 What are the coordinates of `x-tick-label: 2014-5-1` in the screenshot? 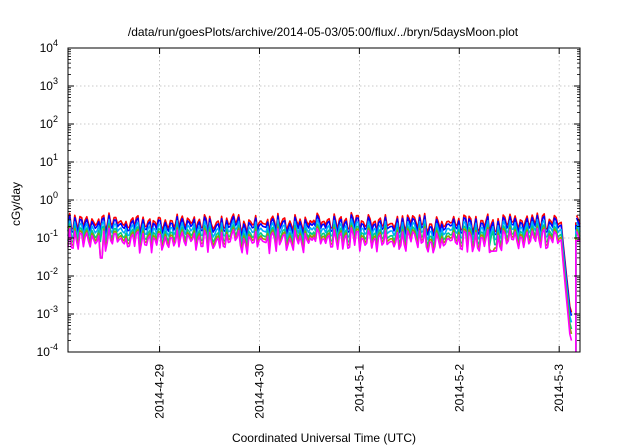 It's located at (359, 388).